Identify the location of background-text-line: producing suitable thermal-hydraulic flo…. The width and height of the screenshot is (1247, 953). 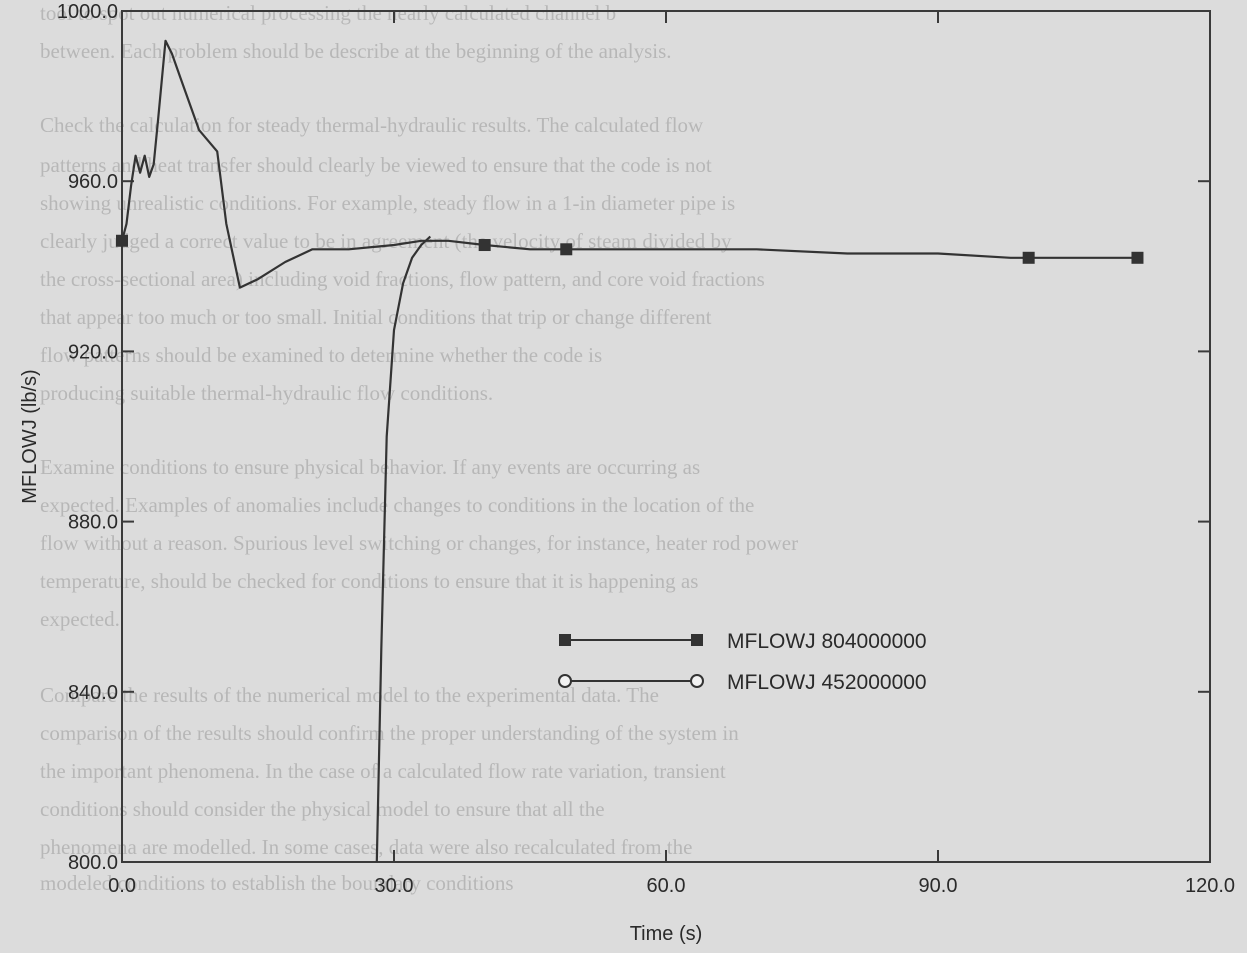
(266, 393).